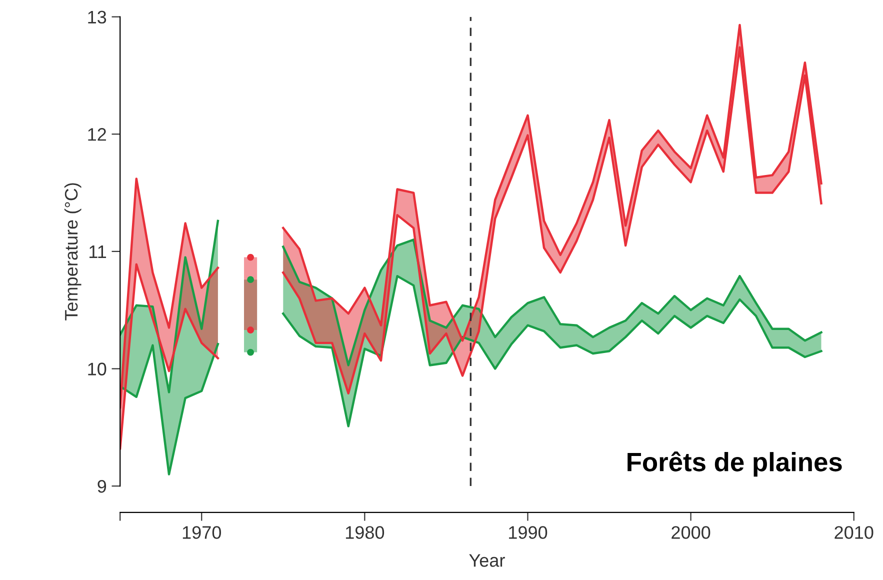  What do you see at coordinates (735, 464) in the screenshot?
I see `annotation: Forêts de plaines` at bounding box center [735, 464].